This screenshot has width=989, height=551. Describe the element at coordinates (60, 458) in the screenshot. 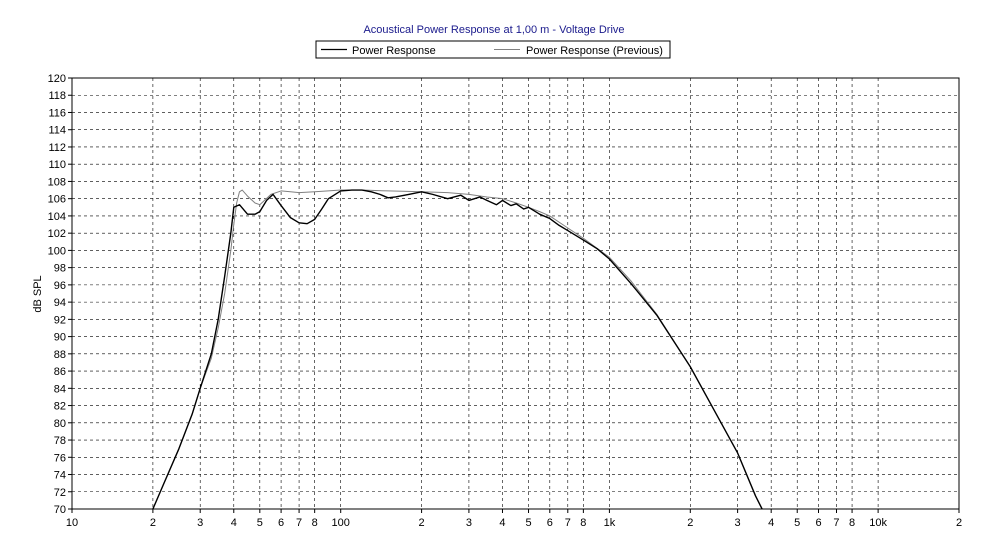

I see `y-tick-label: 76` at that location.